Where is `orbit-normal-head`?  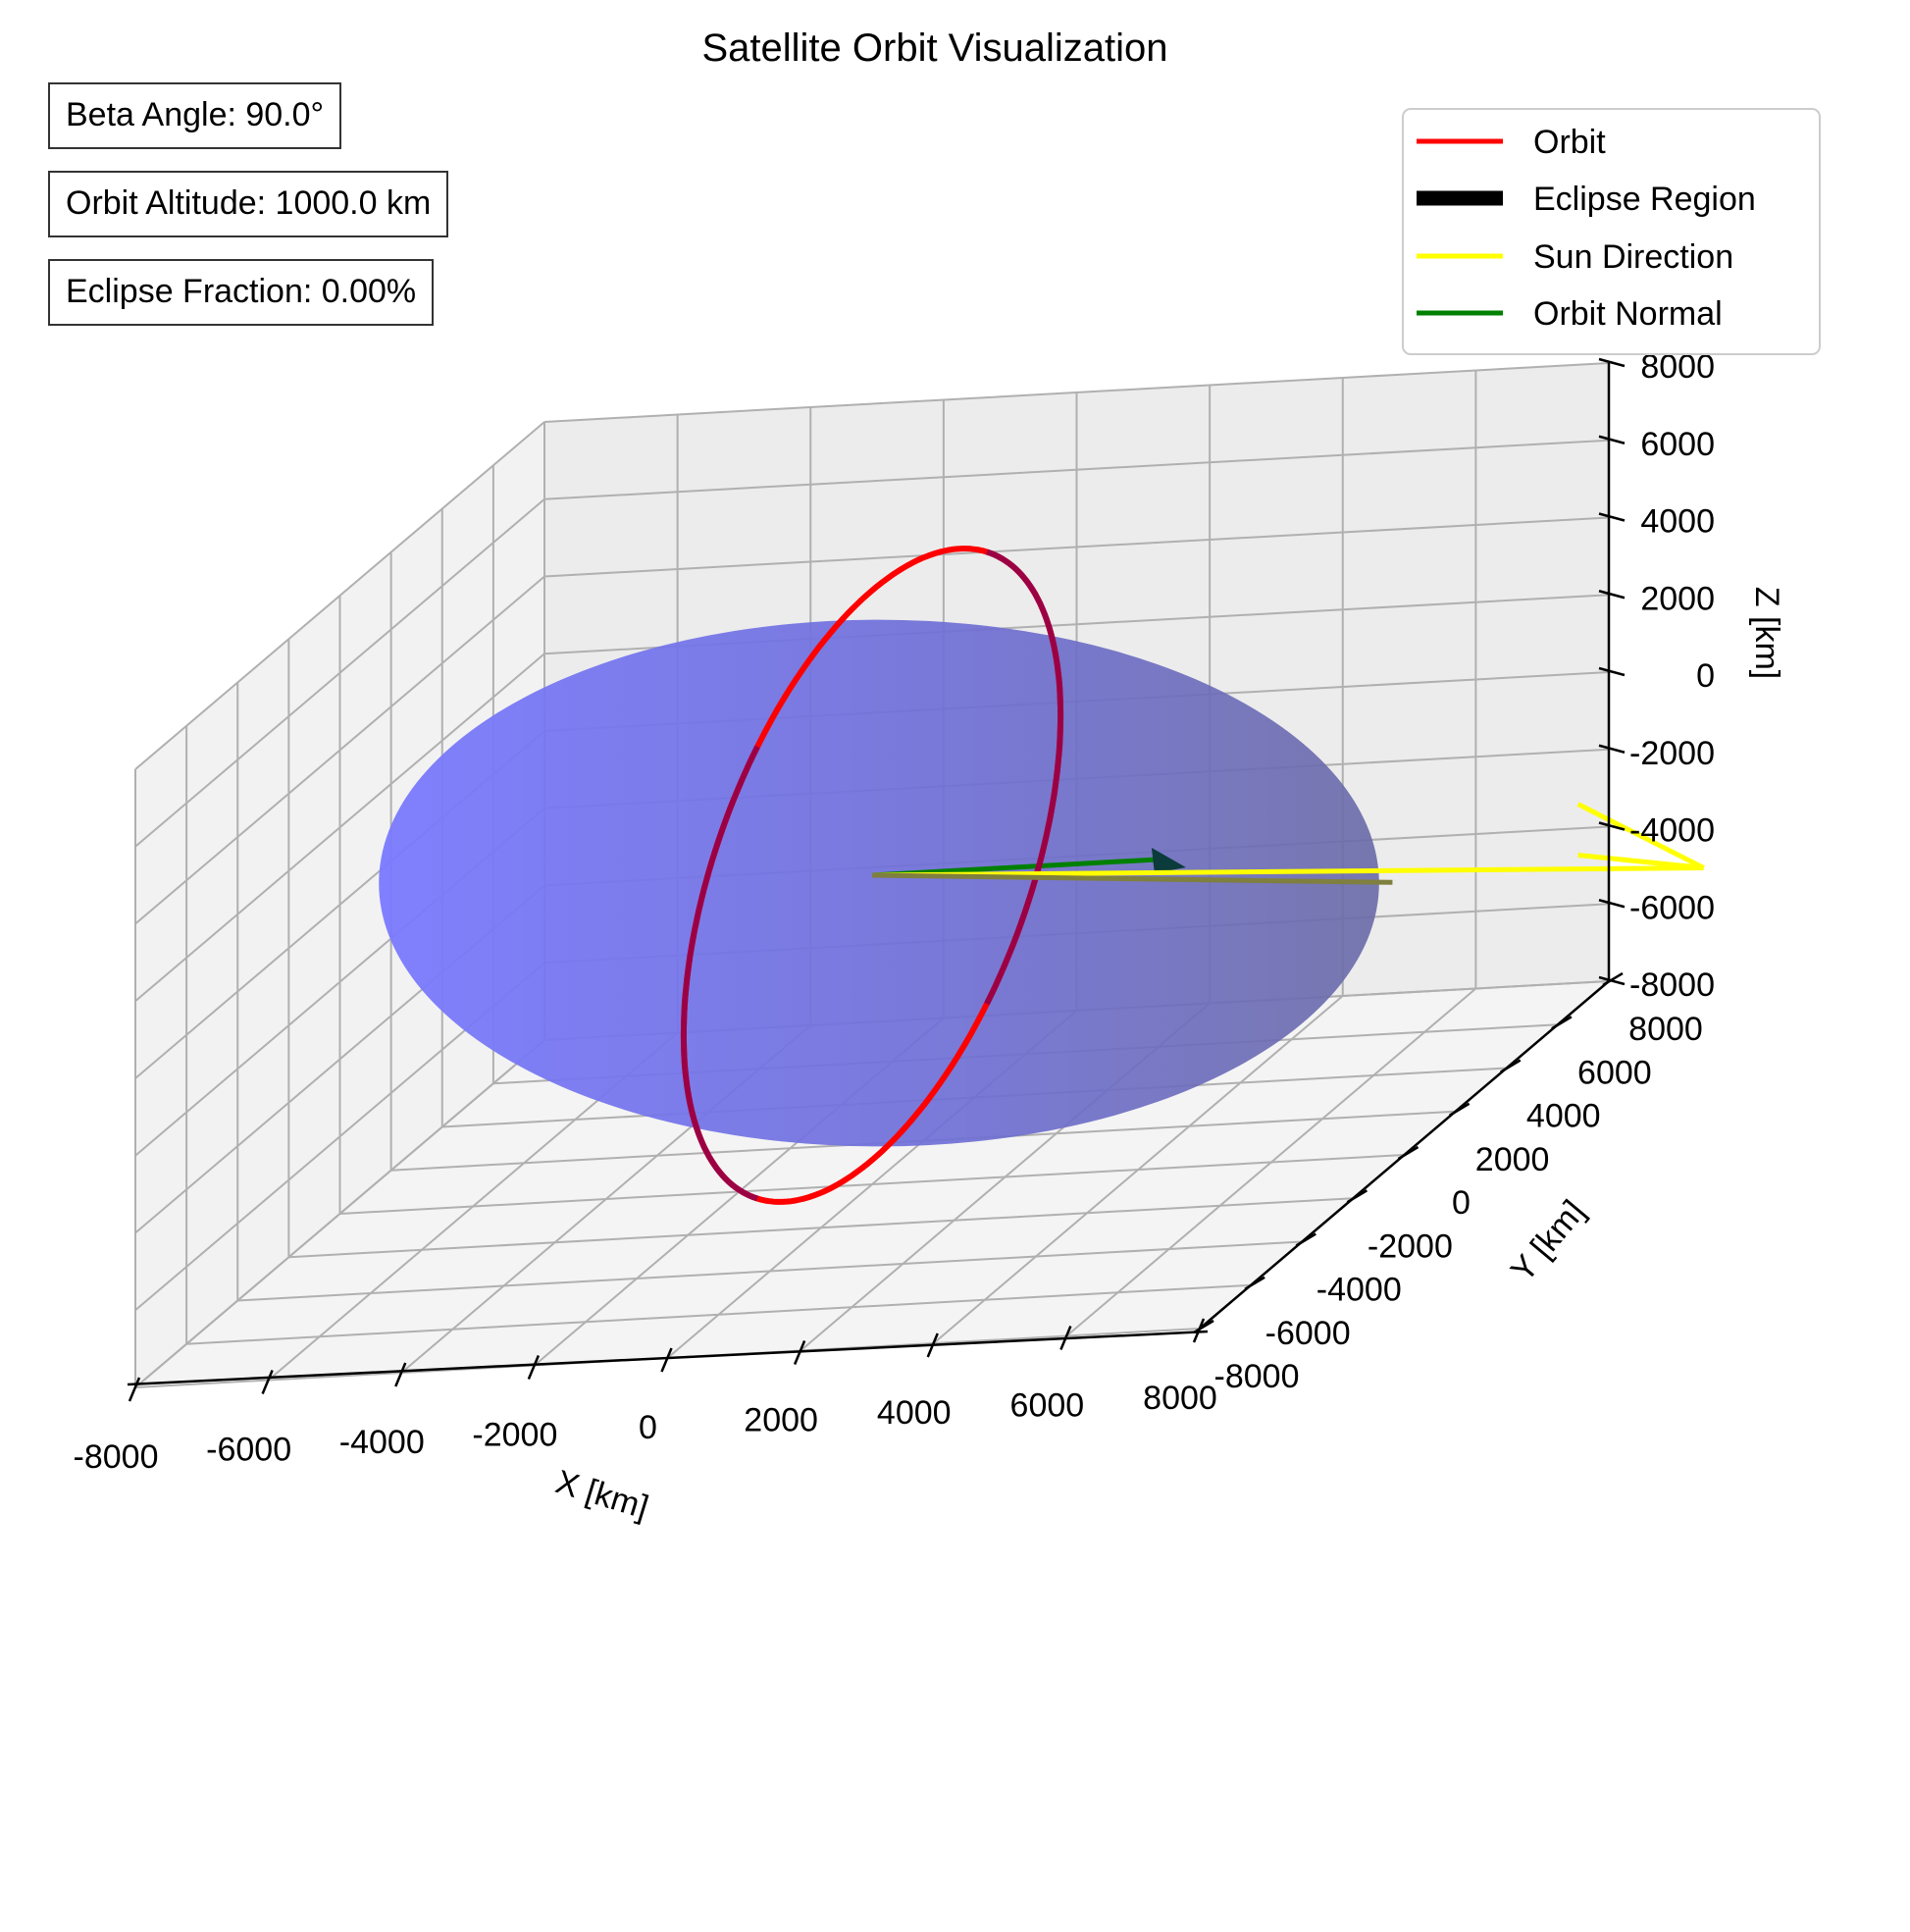
orbit-normal-head is located at coordinates (1169, 861).